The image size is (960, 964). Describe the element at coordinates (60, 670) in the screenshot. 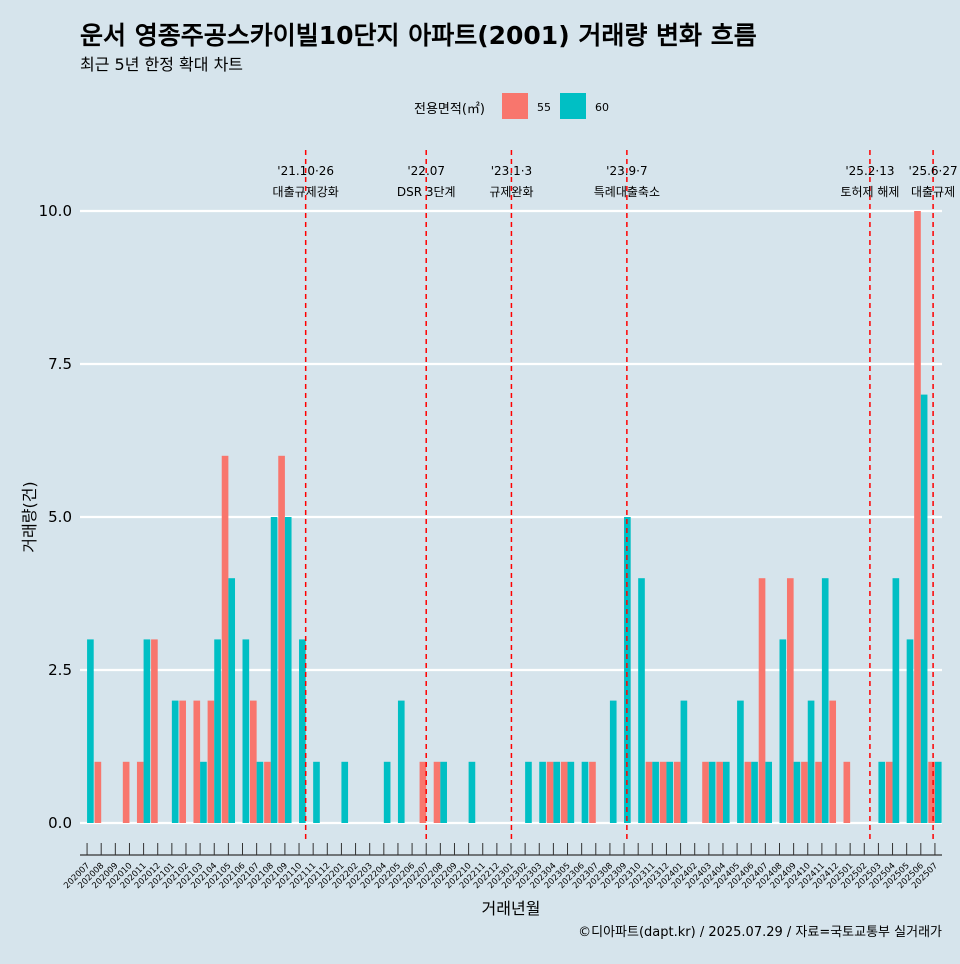

I see `y-tick-label: 2.5` at that location.